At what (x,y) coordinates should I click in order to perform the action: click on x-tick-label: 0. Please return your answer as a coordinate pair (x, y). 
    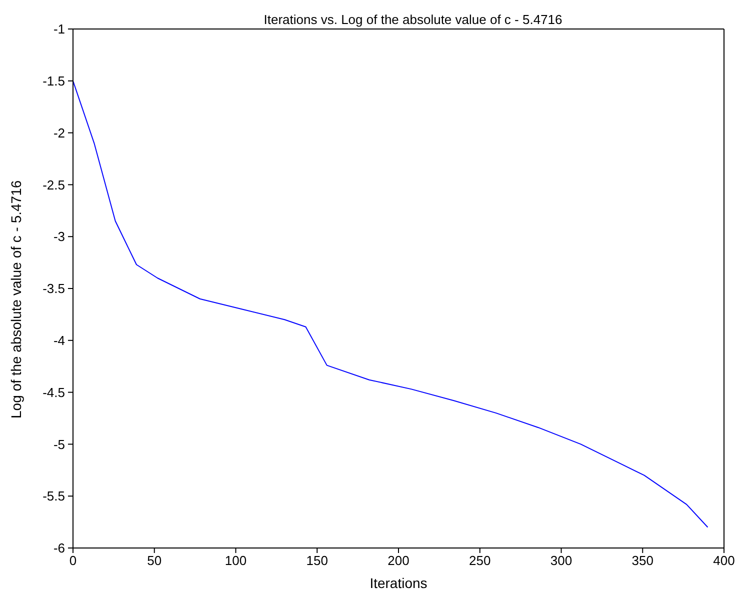
    Looking at the image, I should click on (73, 560).